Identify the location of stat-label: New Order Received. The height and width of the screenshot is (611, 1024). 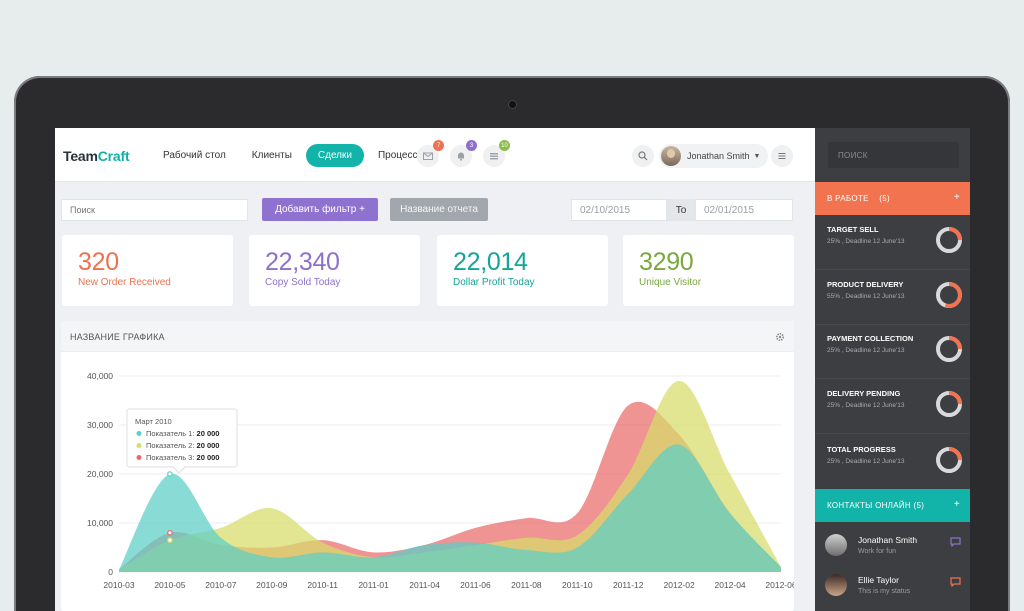
(124, 282).